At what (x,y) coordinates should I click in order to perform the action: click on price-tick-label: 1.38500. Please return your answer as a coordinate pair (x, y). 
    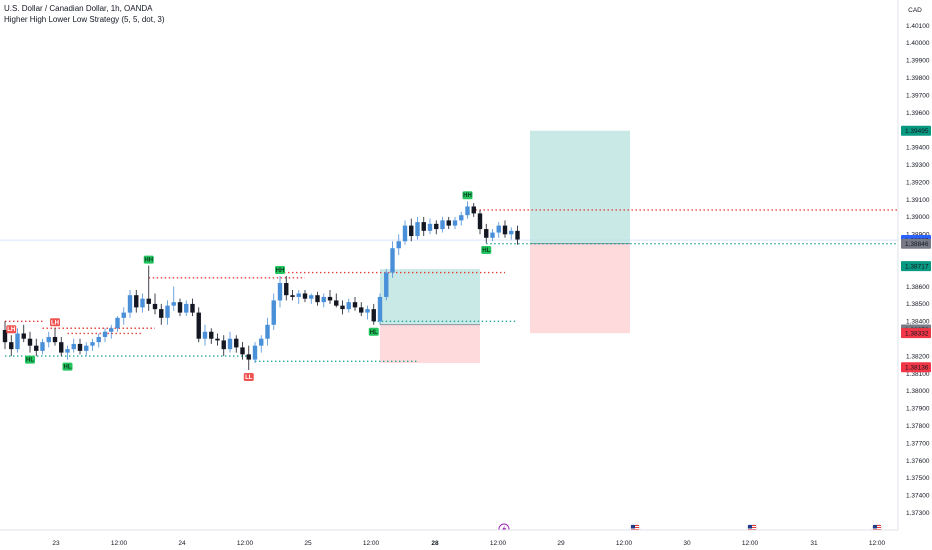
    Looking at the image, I should click on (918, 304).